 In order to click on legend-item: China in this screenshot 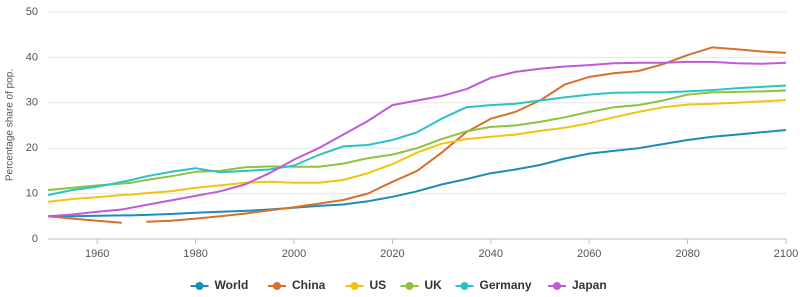, I will do `click(297, 285)`.